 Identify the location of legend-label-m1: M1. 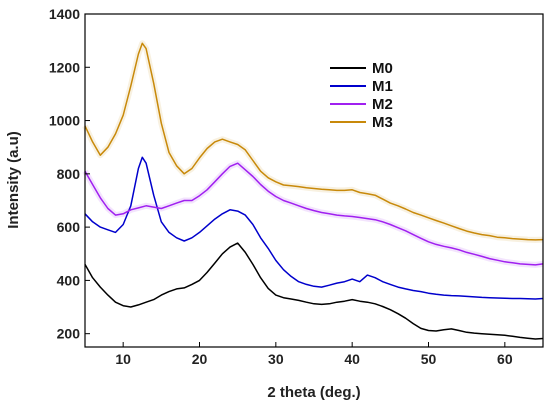
(382, 86).